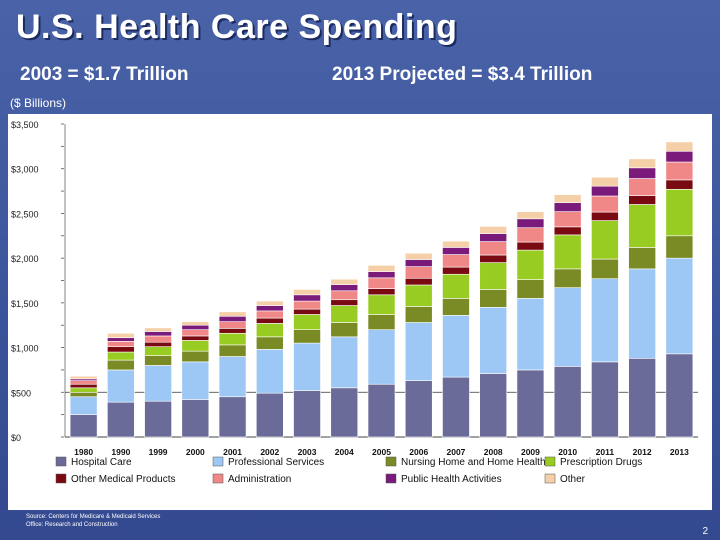 This screenshot has height=540, width=720. I want to click on x-tick-label: 2007, so click(456, 452).